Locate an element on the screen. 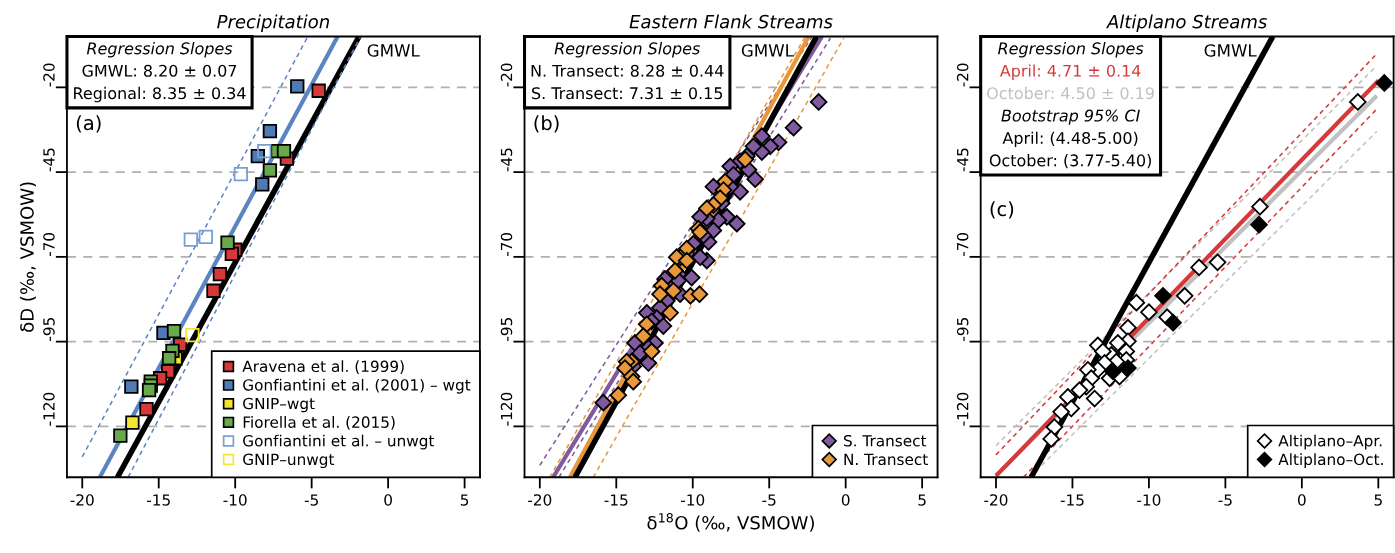  legend-label: Altiplano–Oct. is located at coordinates (1330, 461).